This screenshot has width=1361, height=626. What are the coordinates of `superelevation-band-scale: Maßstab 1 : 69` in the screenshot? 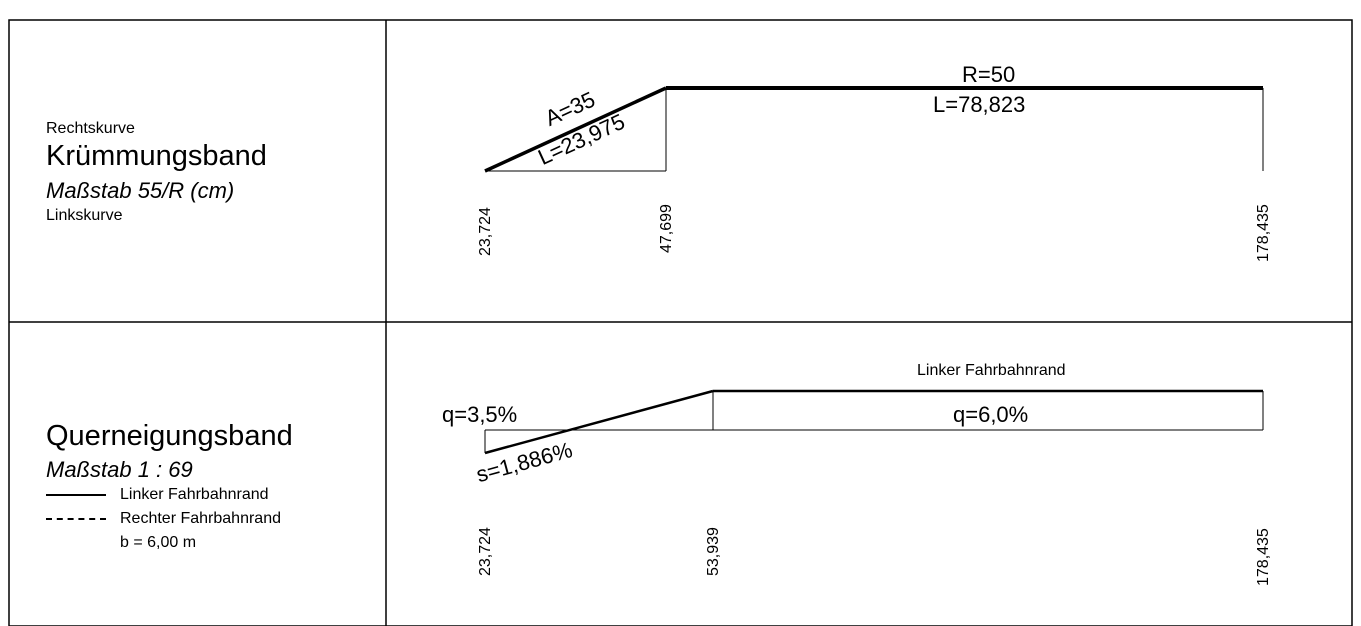 It's located at (119, 469).